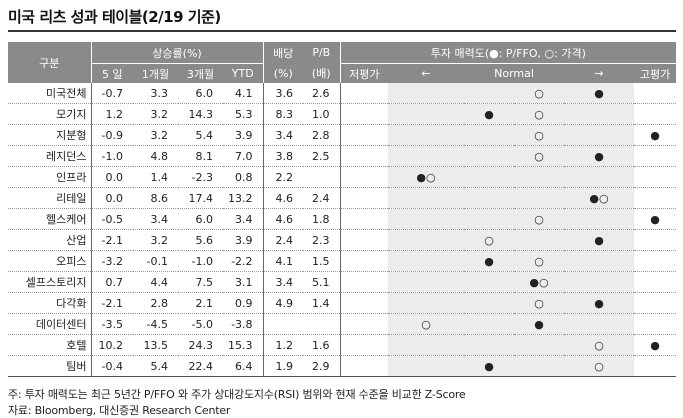 The height and width of the screenshot is (418, 683). I want to click on pb-ratio, so click(322, 177).